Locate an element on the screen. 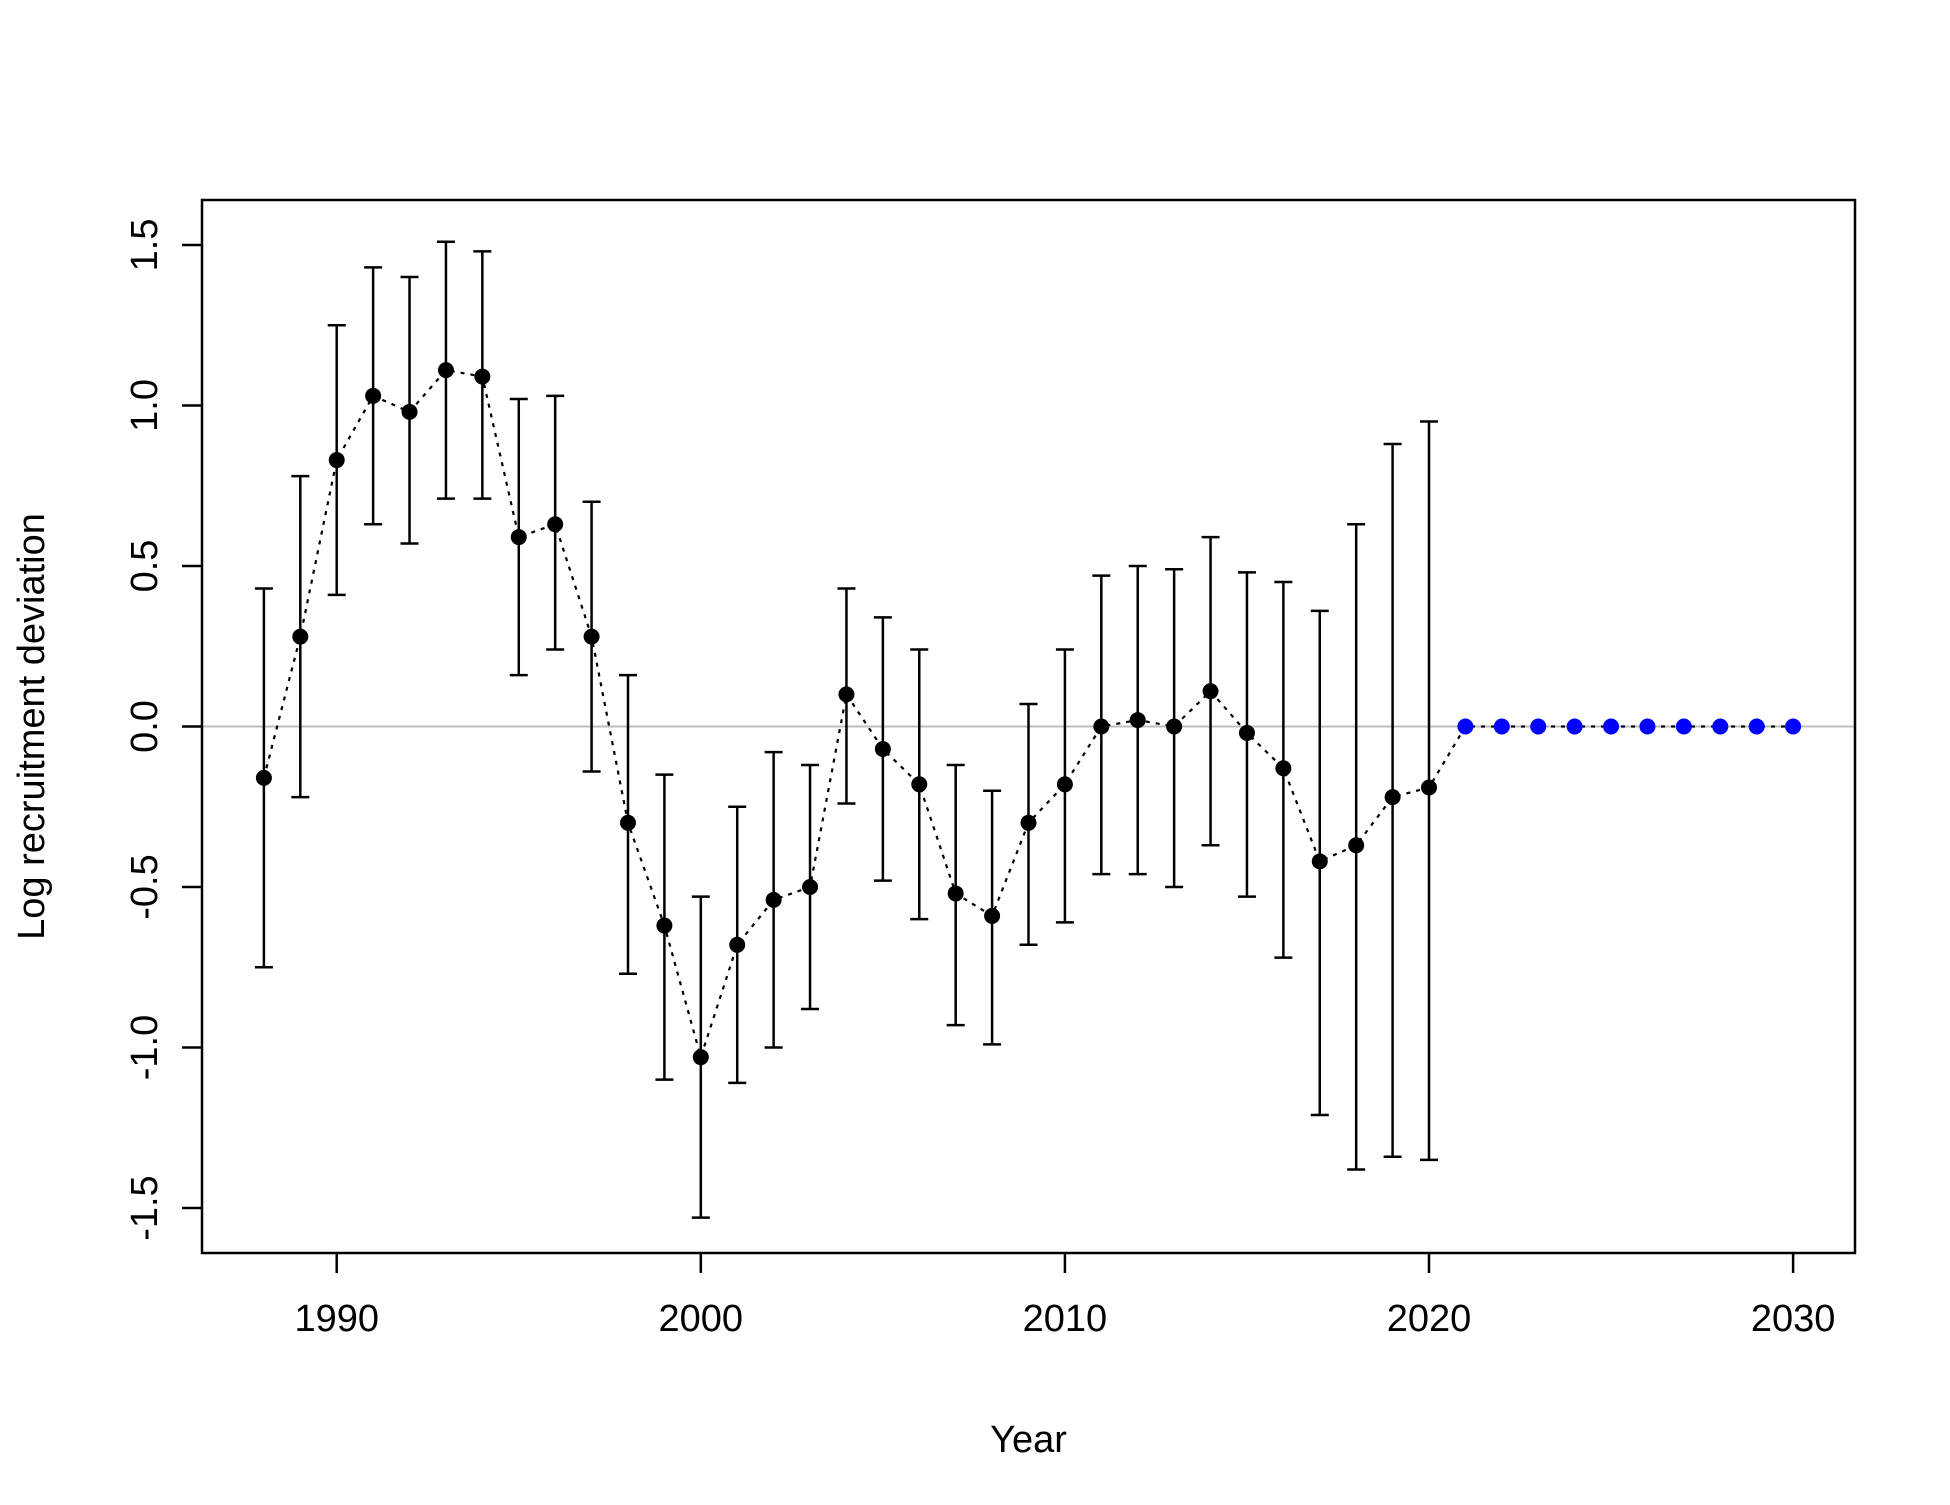  y-tick-label: 0.5 is located at coordinates (145, 566).